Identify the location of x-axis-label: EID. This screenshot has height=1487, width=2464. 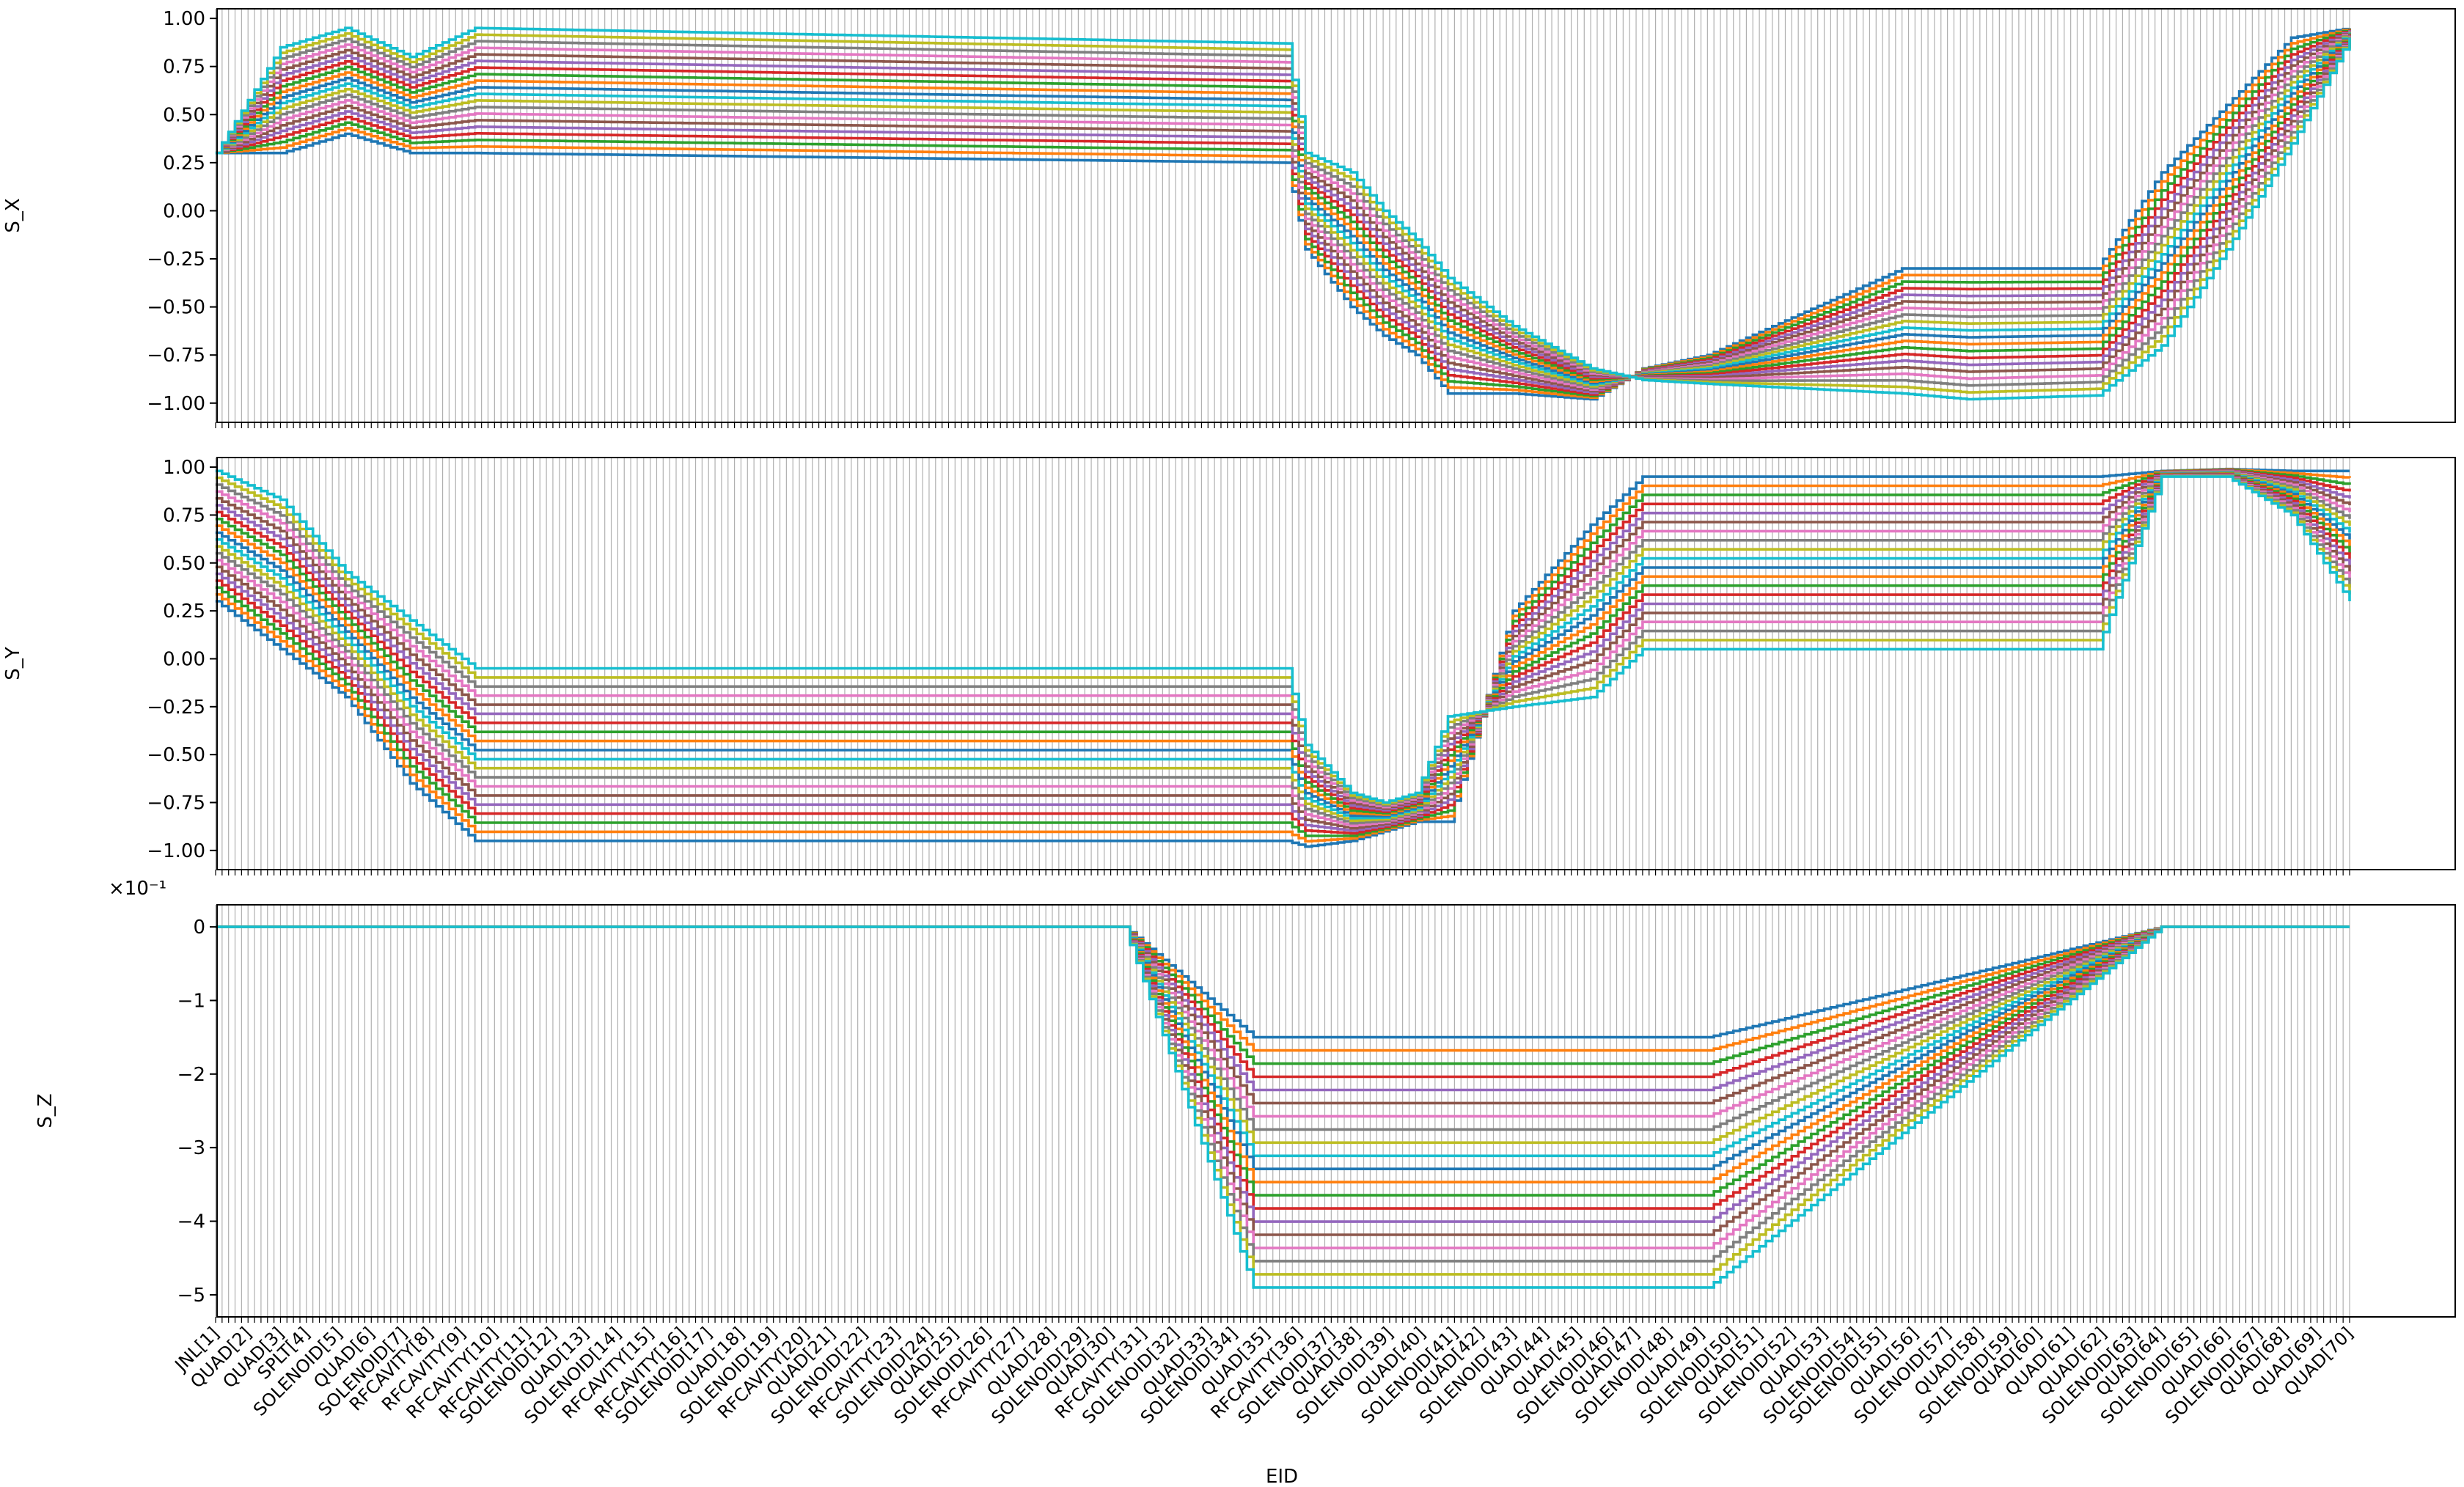
(1282, 1476).